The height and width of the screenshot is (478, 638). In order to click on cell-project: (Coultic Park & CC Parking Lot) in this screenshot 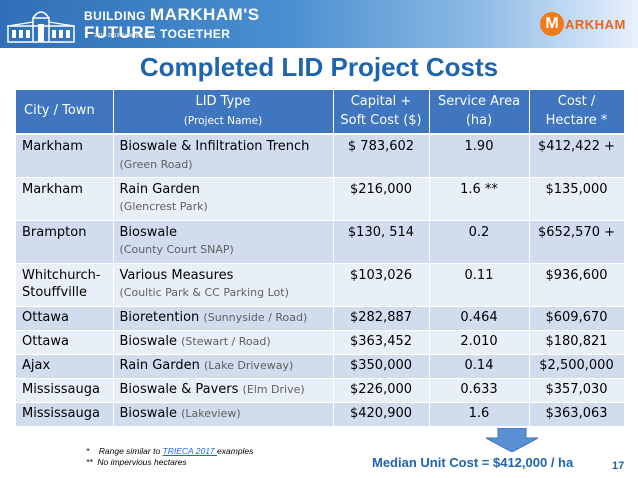, I will do `click(204, 293)`.